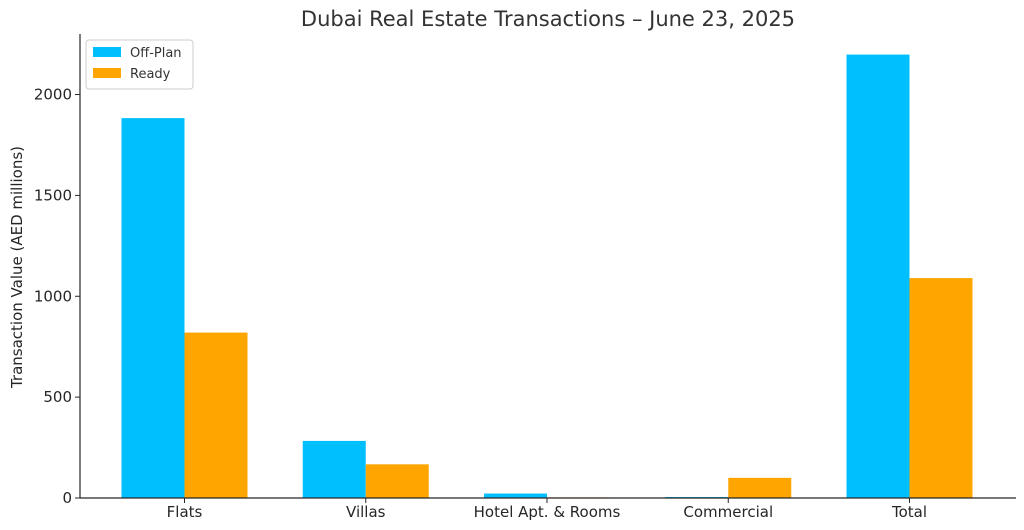  I want to click on bar-ready-villas, so click(397, 481).